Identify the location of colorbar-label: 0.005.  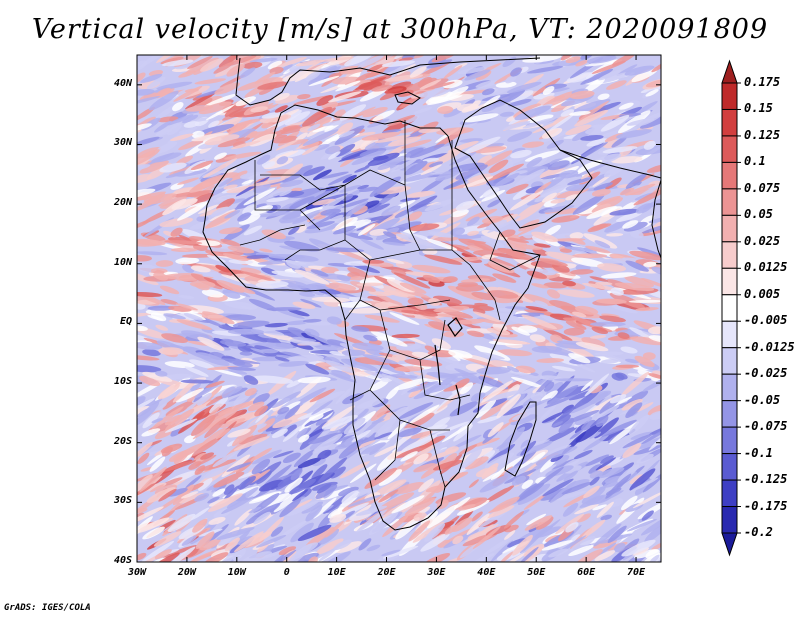
(762, 293).